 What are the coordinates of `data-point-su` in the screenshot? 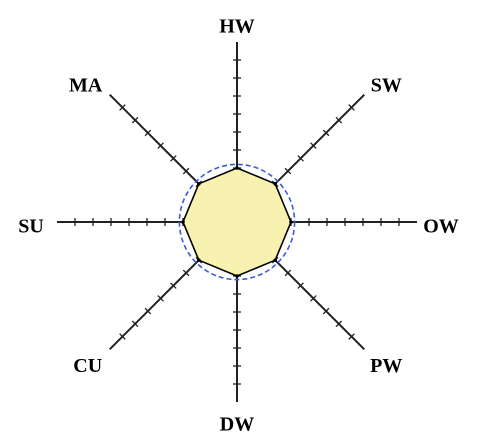 It's located at (183, 222).